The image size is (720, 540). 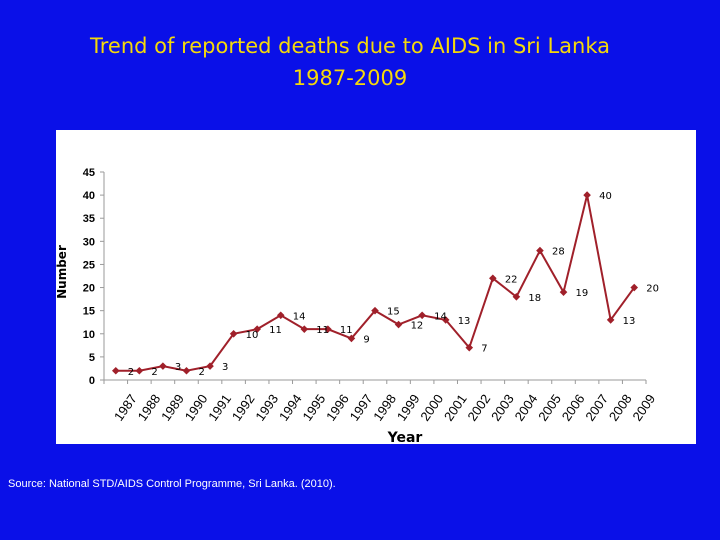 What do you see at coordinates (89, 289) in the screenshot?
I see `y-tick-label: 20` at bounding box center [89, 289].